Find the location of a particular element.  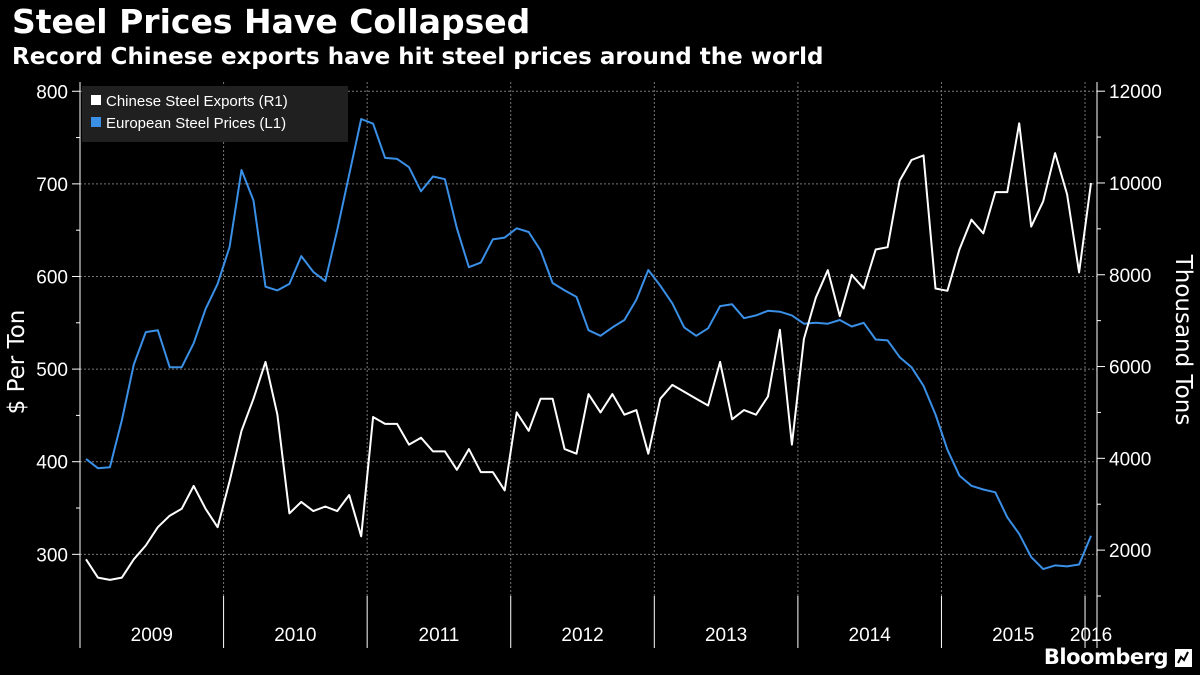

left-y-axis: 300 400 500 600 700 800 is located at coordinates (58, 339).